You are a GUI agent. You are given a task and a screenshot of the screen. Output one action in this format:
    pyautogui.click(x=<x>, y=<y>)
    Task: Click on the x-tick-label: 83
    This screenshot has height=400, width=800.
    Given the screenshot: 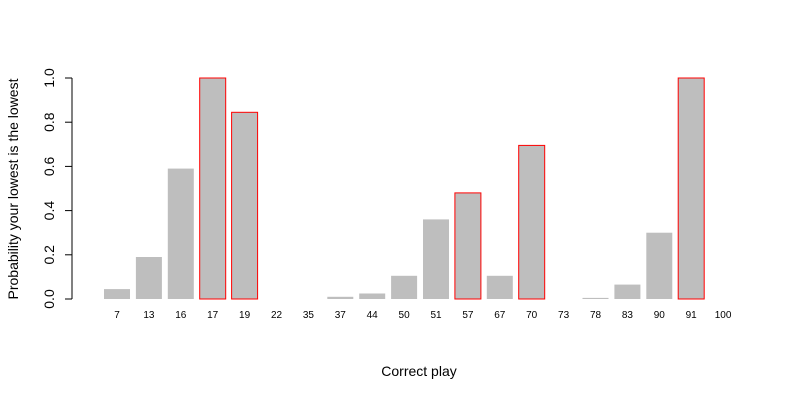 What is the action you would take?
    pyautogui.click(x=628, y=315)
    